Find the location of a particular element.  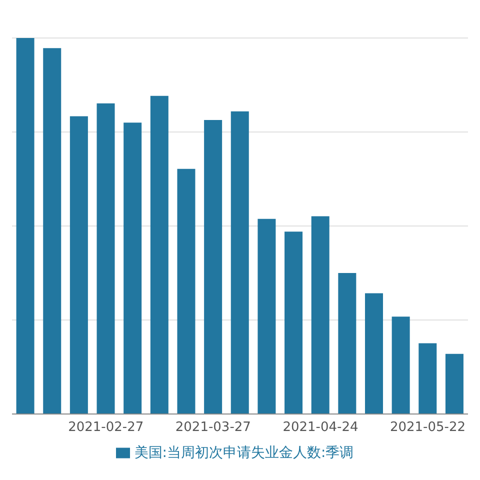

x-tick-label: 2021-02-27 is located at coordinates (106, 428).